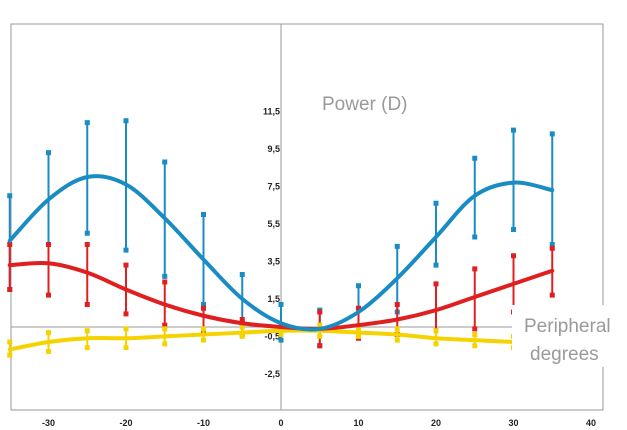 The width and height of the screenshot is (627, 430). I want to click on annotation-backdrop, so click(566, 336).